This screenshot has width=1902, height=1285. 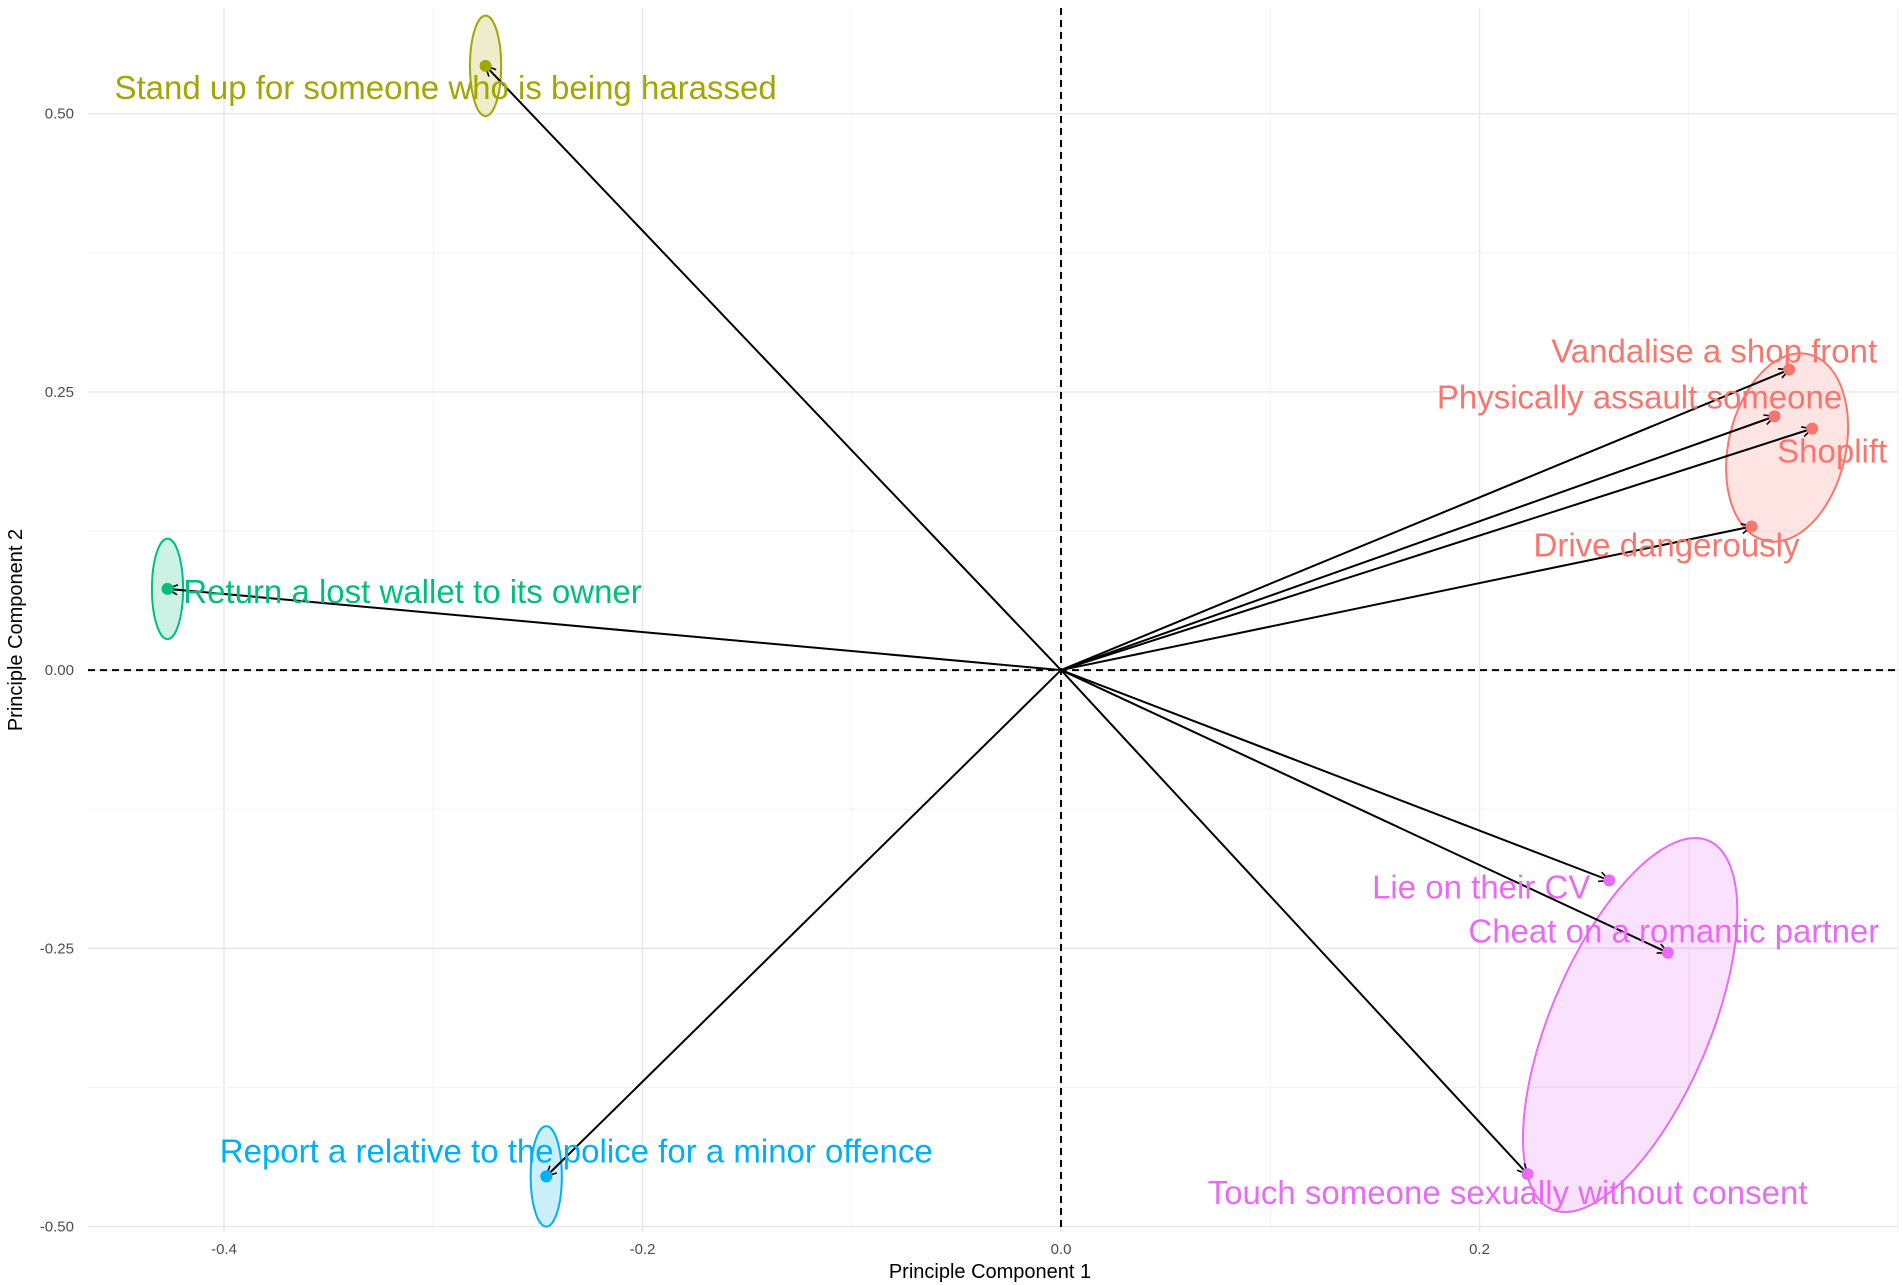 What do you see at coordinates (57, 1226) in the screenshot?
I see `y-tick-label: -0.50` at bounding box center [57, 1226].